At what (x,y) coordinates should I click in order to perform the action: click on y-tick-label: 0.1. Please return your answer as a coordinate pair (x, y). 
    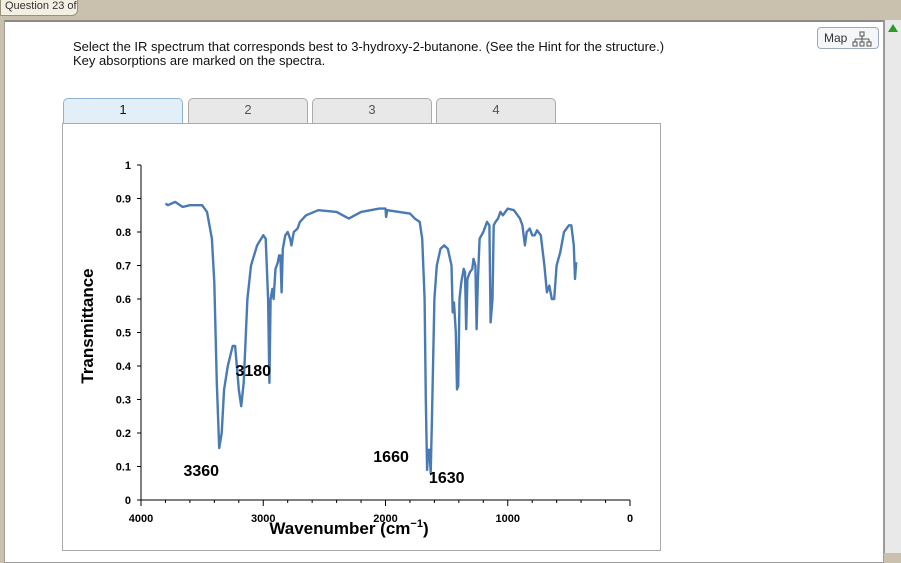
    Looking at the image, I should click on (123, 468).